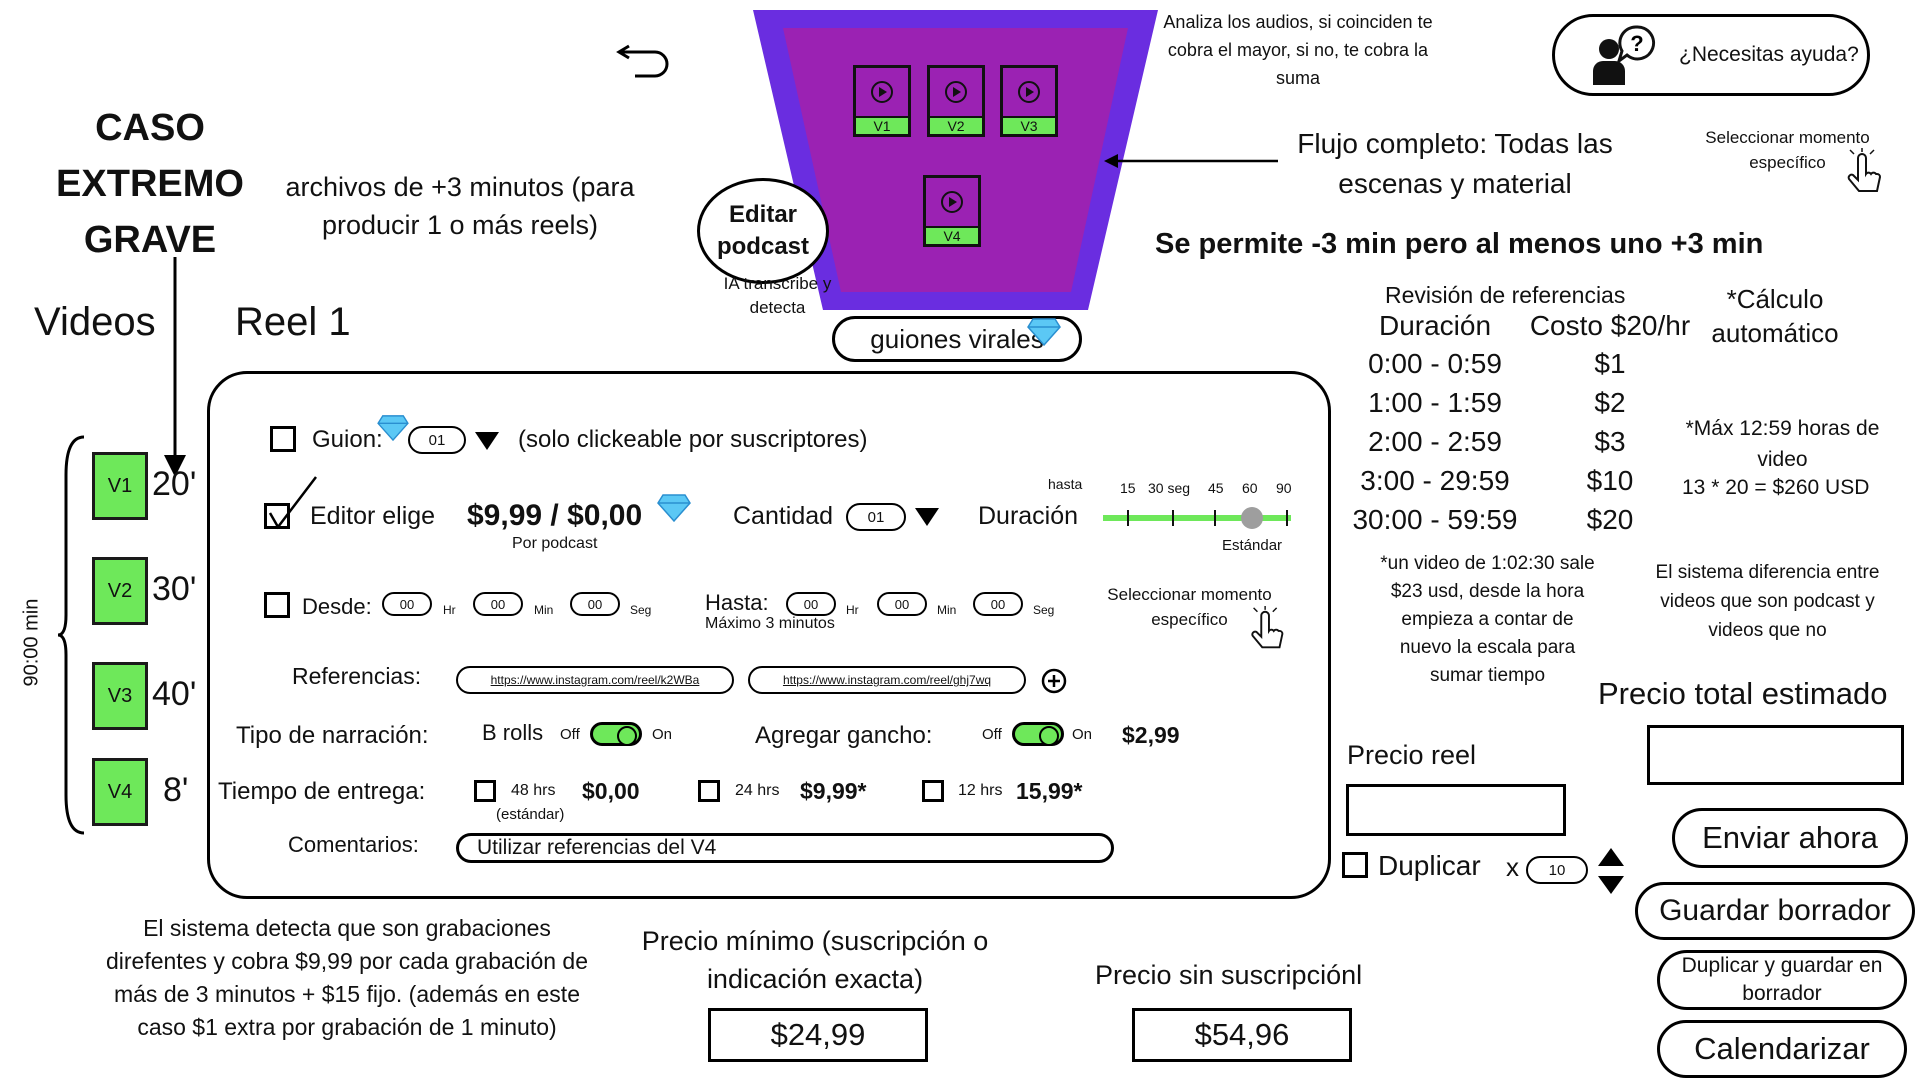 This screenshot has width=1920, height=1080. What do you see at coordinates (833, 791) in the screenshot?
I see `delivery-24-price: $9,99*` at bounding box center [833, 791].